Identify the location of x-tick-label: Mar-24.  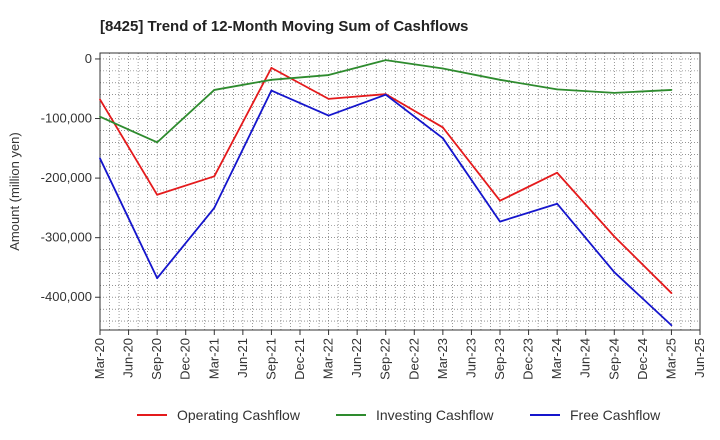
(556, 358).